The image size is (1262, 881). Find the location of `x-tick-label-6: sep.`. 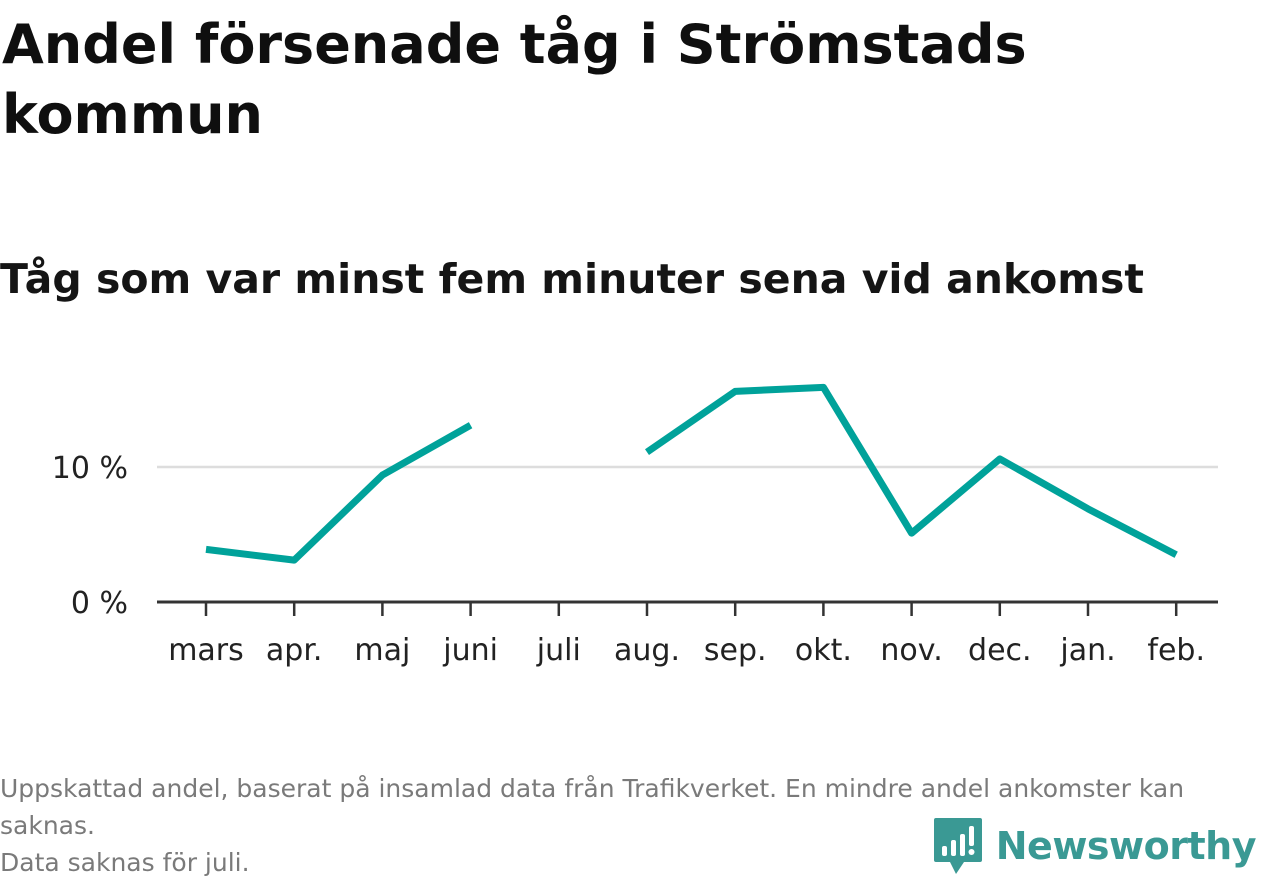

x-tick-label-6: sep. is located at coordinates (735, 650).